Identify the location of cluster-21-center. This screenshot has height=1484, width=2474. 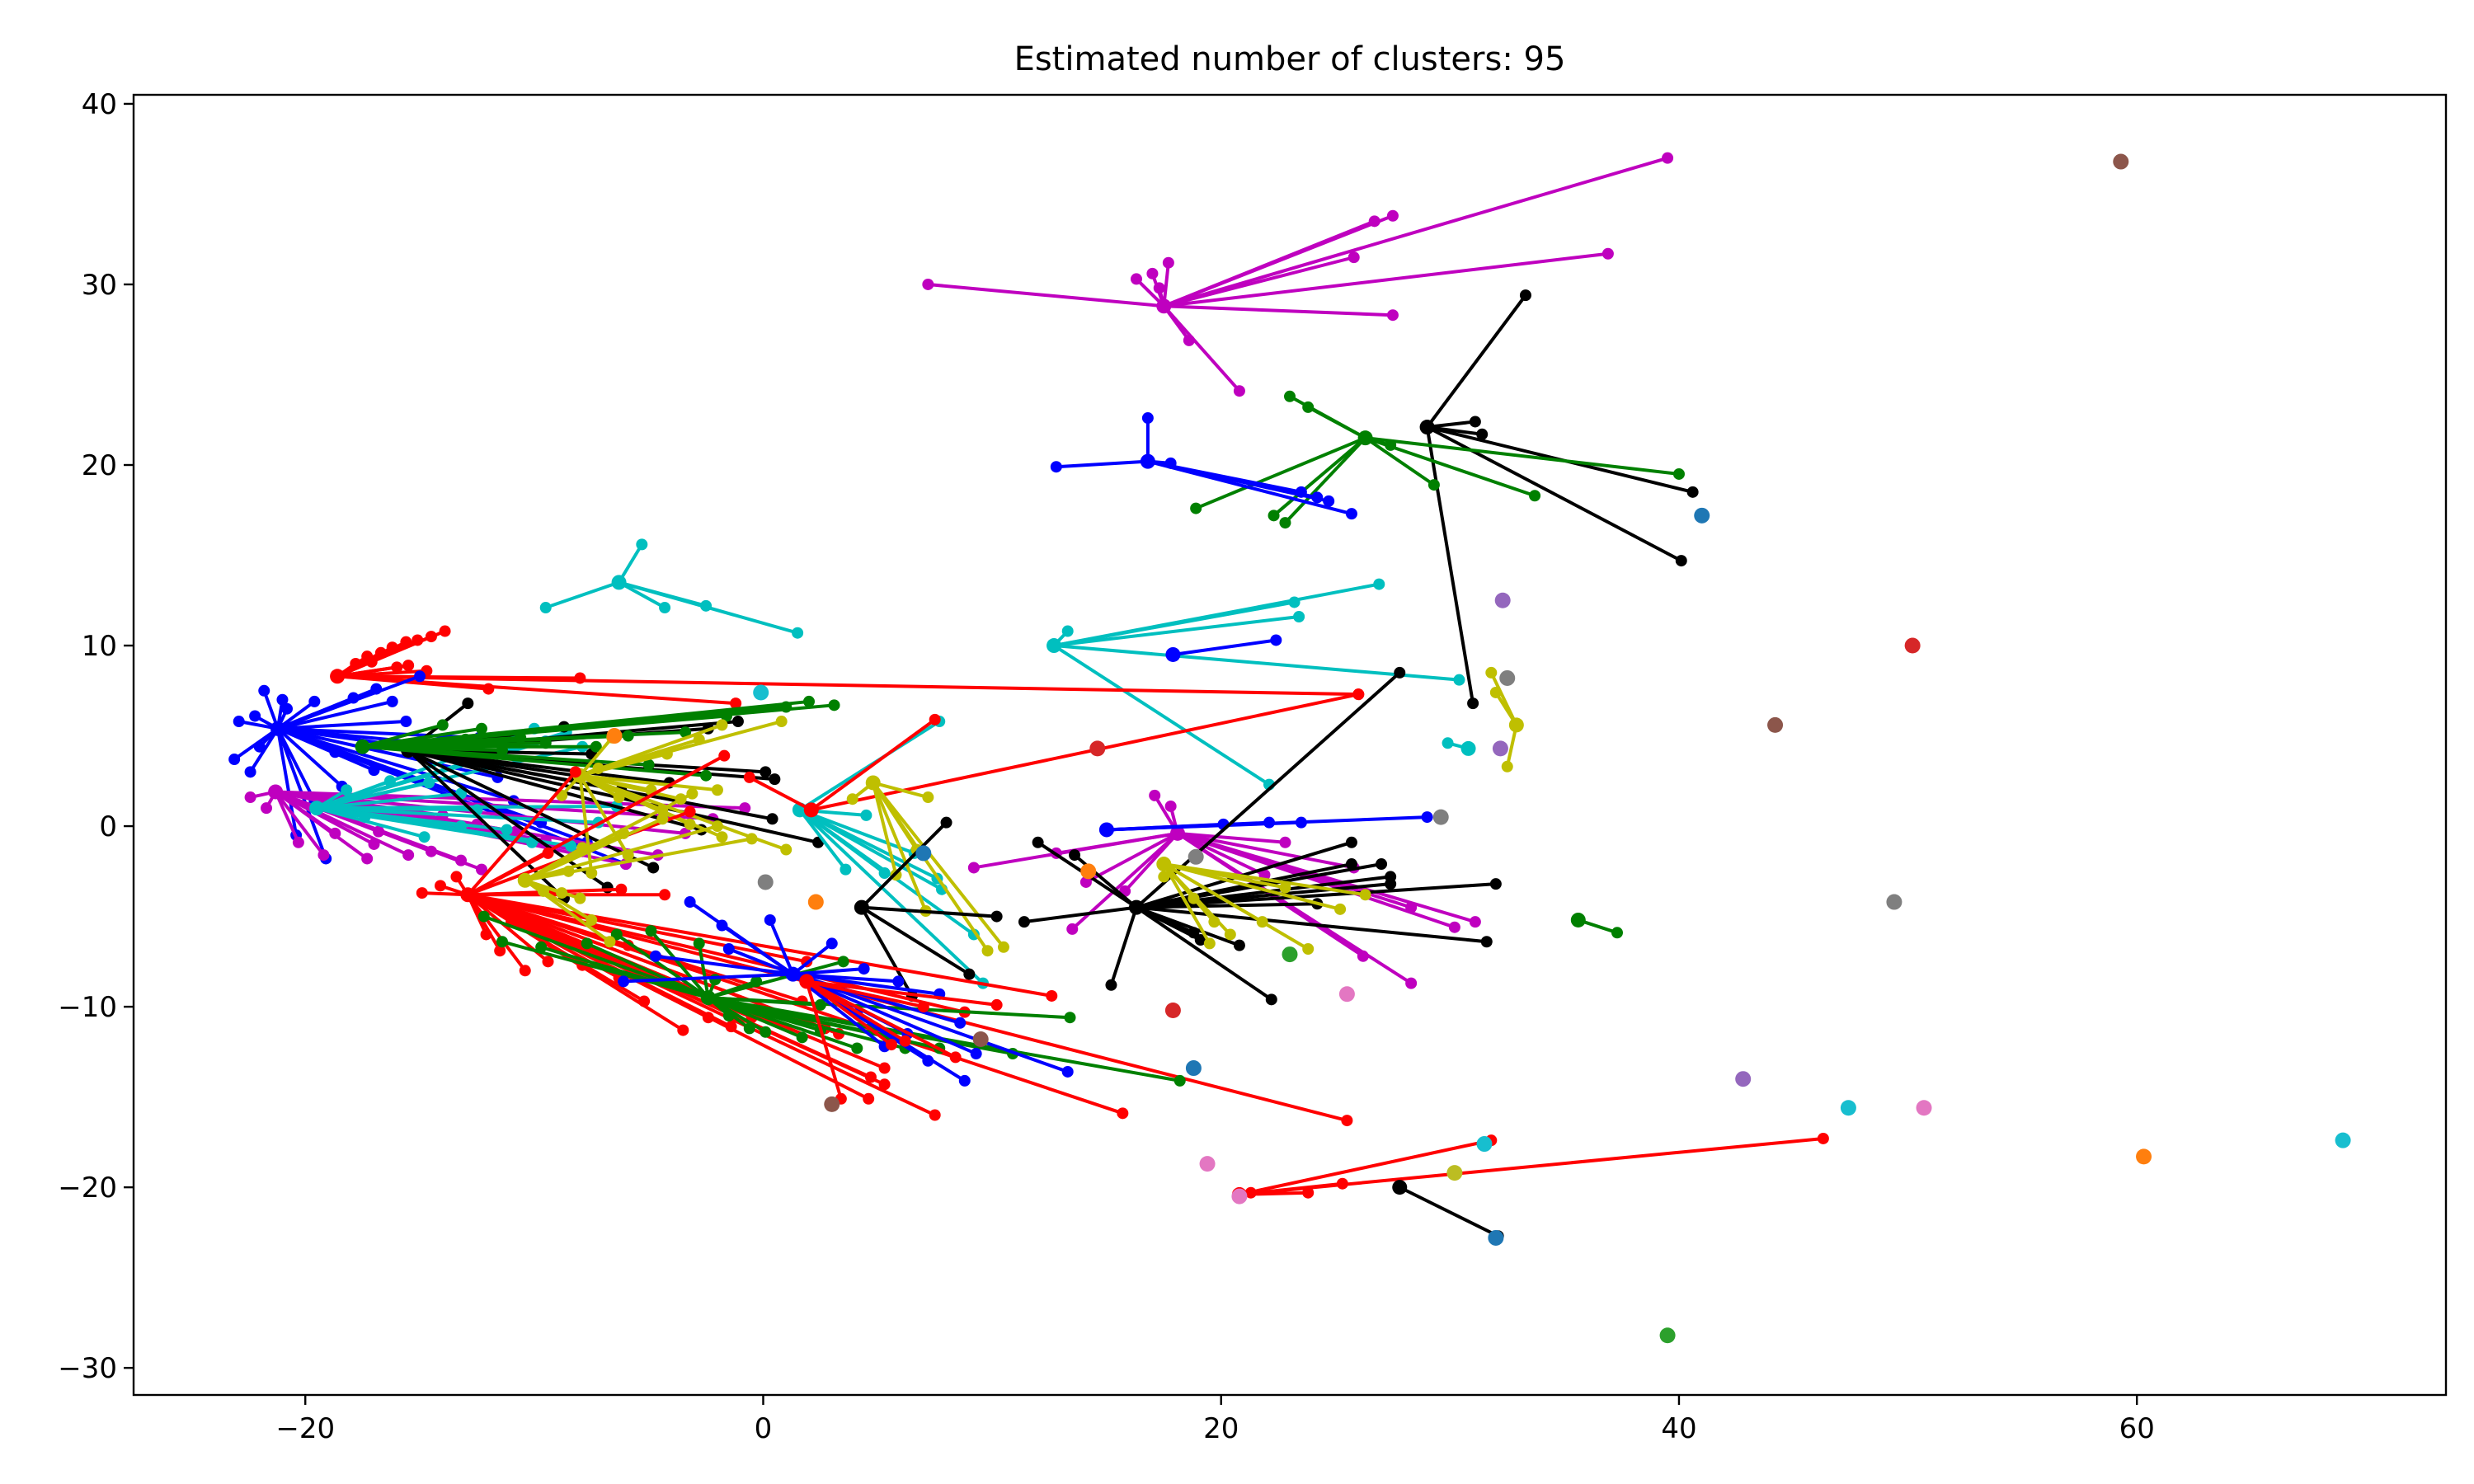
(1106, 830).